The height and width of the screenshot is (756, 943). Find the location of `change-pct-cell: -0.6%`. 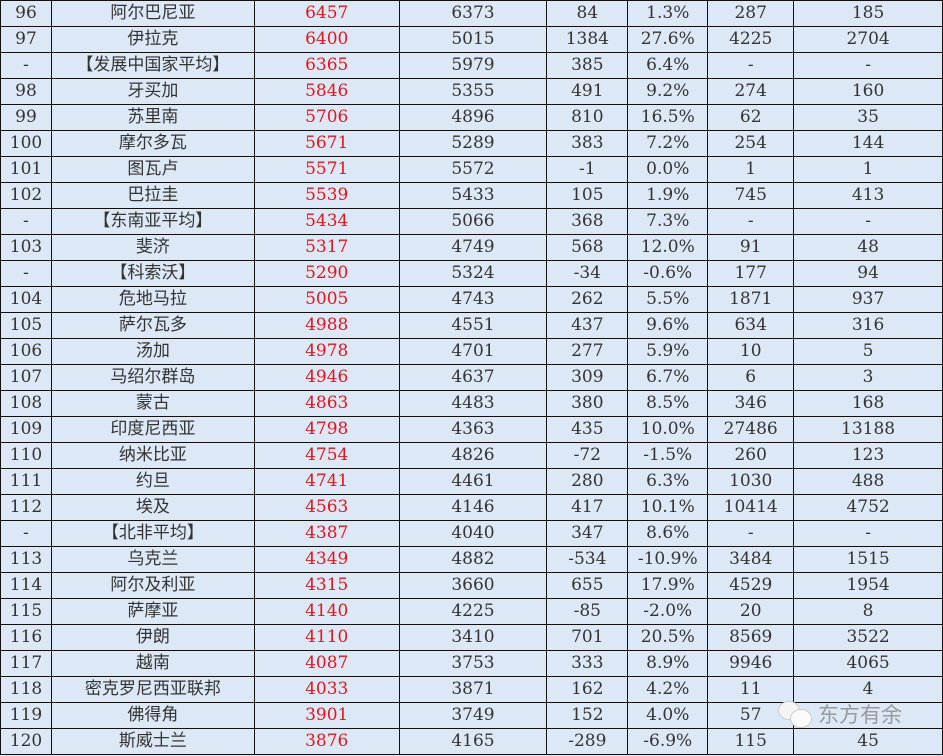

change-pct-cell: -0.6% is located at coordinates (668, 273).